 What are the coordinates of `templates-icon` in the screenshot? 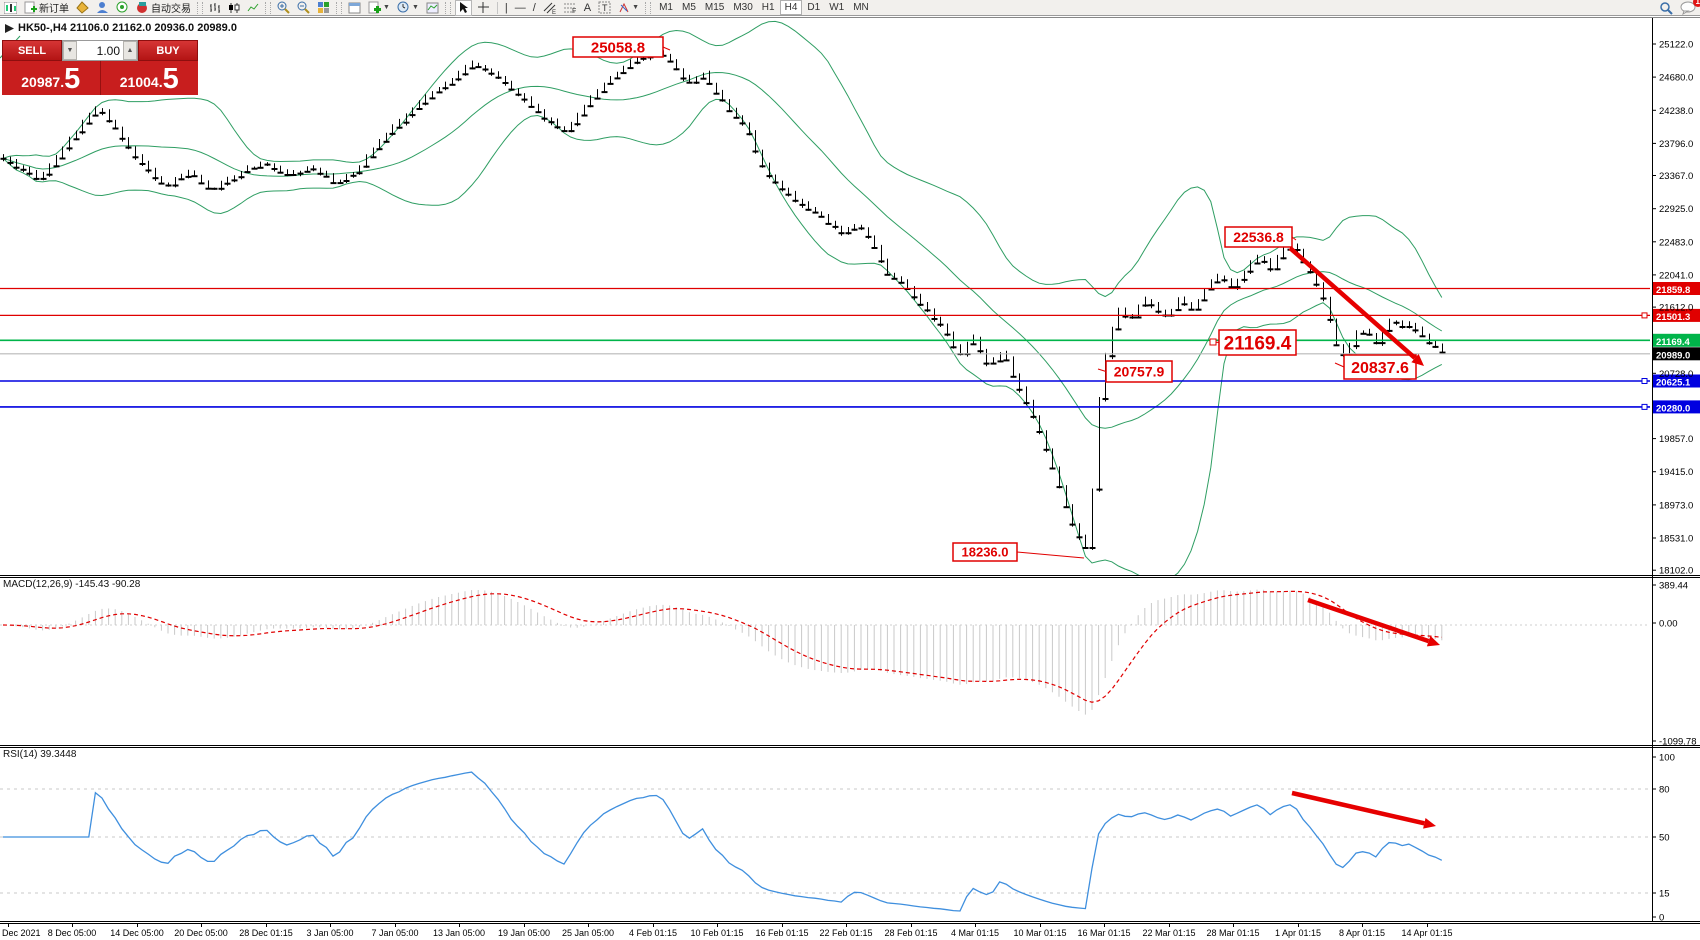 It's located at (432, 8).